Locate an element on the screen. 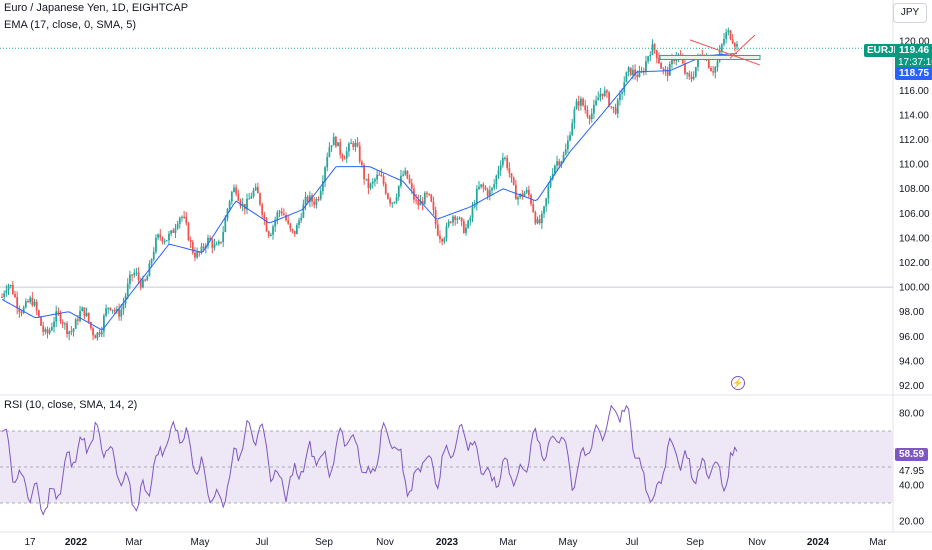 The height and width of the screenshot is (550, 932). ema-legend: EMA (17, close, 0, SMA, 5) is located at coordinates (70, 25).